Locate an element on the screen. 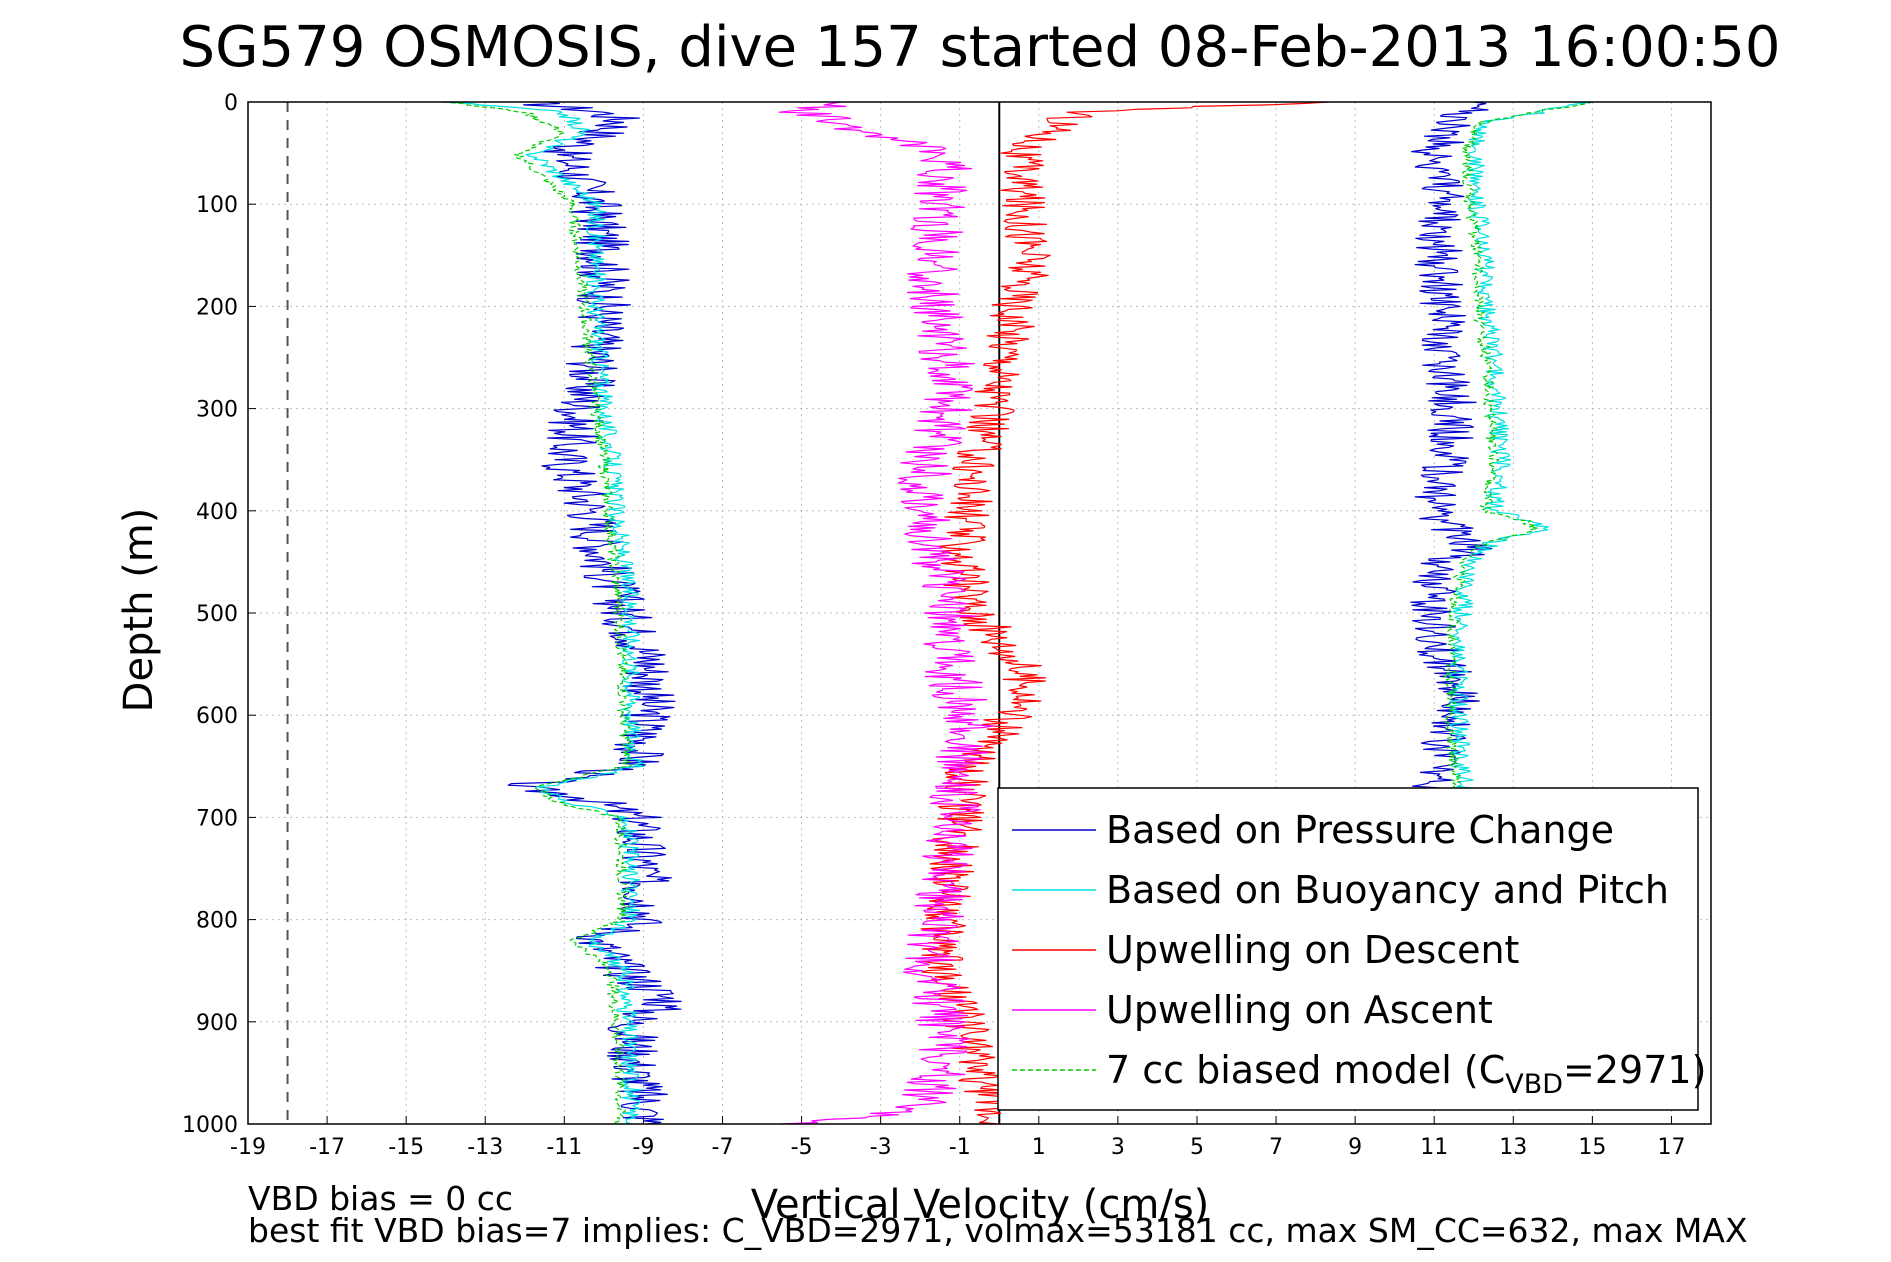 The width and height of the screenshot is (1891, 1262). y-tick-label: 0 is located at coordinates (231, 103).